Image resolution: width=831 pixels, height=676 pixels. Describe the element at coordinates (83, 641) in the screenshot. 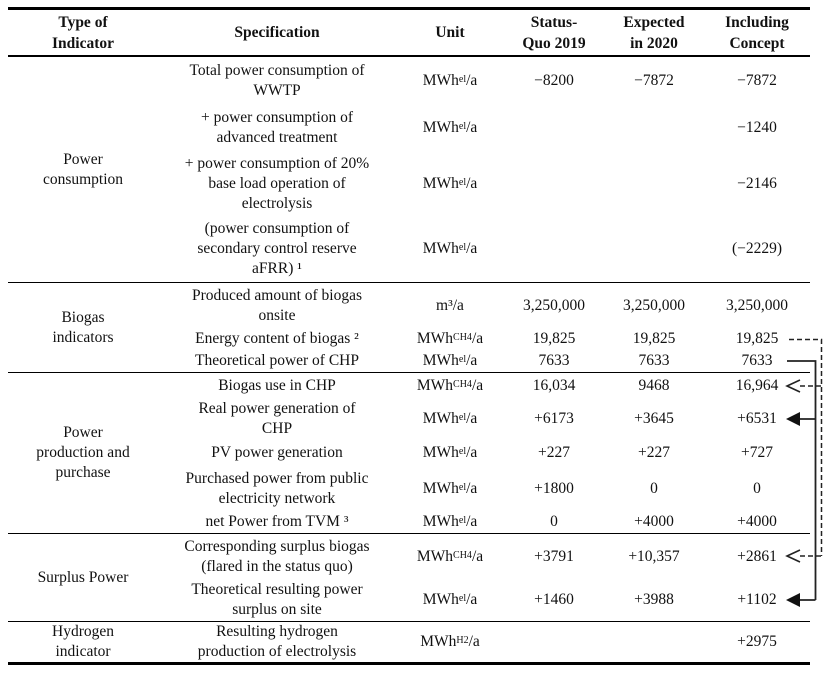

I see `section-label: Hydrogen indicator` at that location.